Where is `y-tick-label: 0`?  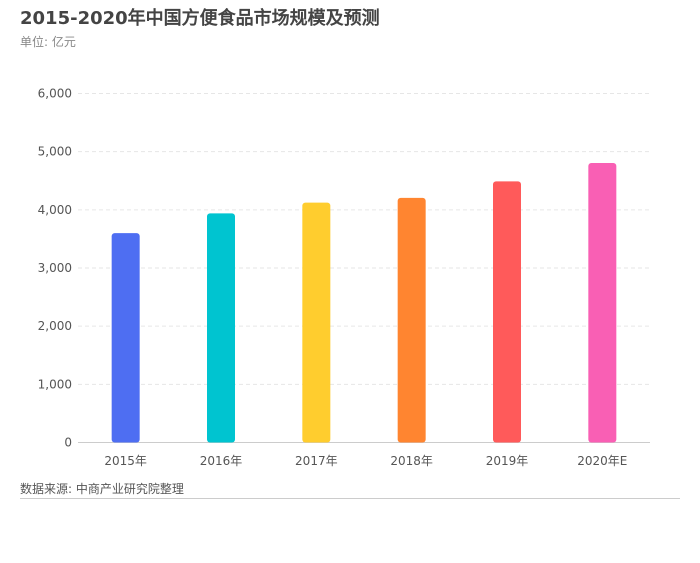
y-tick-label: 0 is located at coordinates (68, 443).